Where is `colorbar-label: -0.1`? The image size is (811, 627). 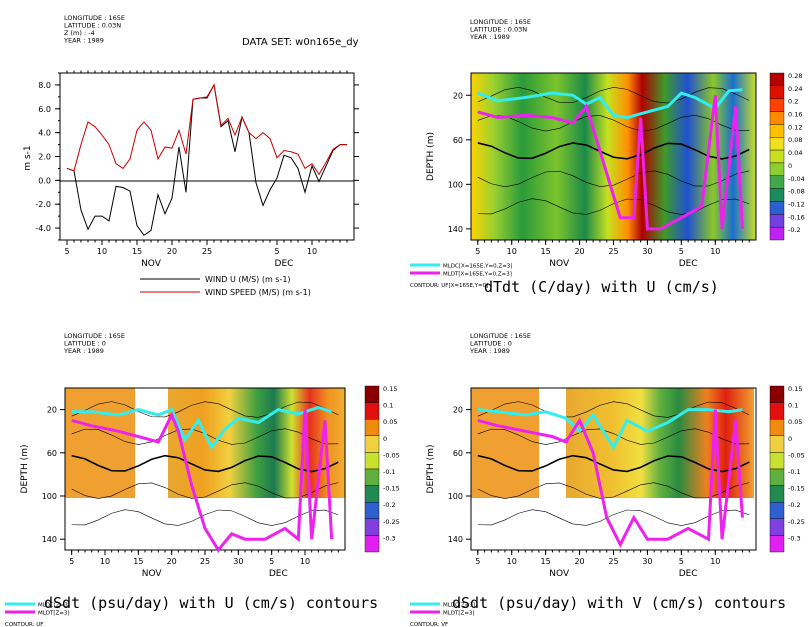
colorbar-label: -0.1 is located at coordinates (794, 472).